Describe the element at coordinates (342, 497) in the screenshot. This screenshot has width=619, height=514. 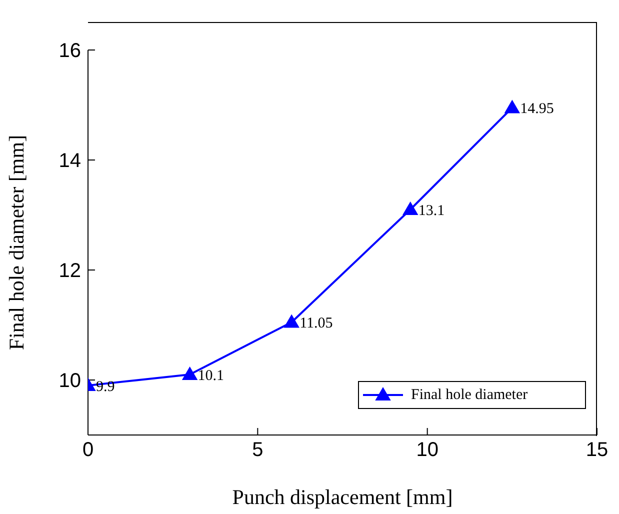
I see `x-axis-title: Punch displacement [mm]` at that location.